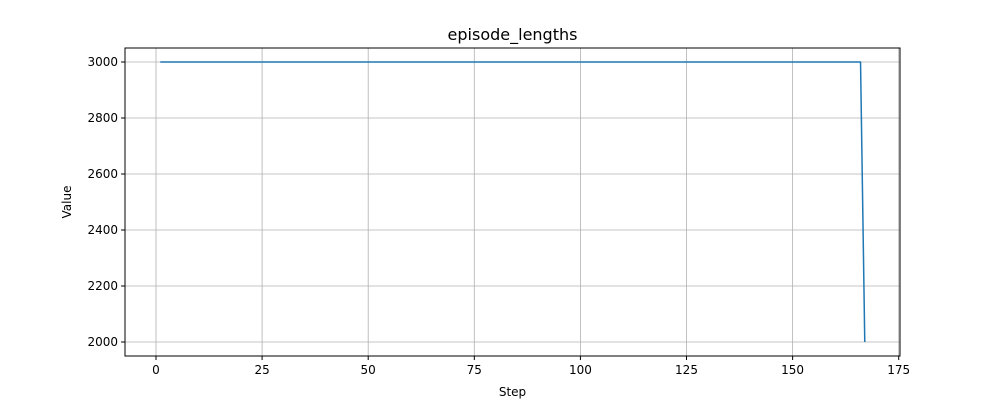 The width and height of the screenshot is (1000, 400). I want to click on x-tick-label: 100, so click(580, 370).